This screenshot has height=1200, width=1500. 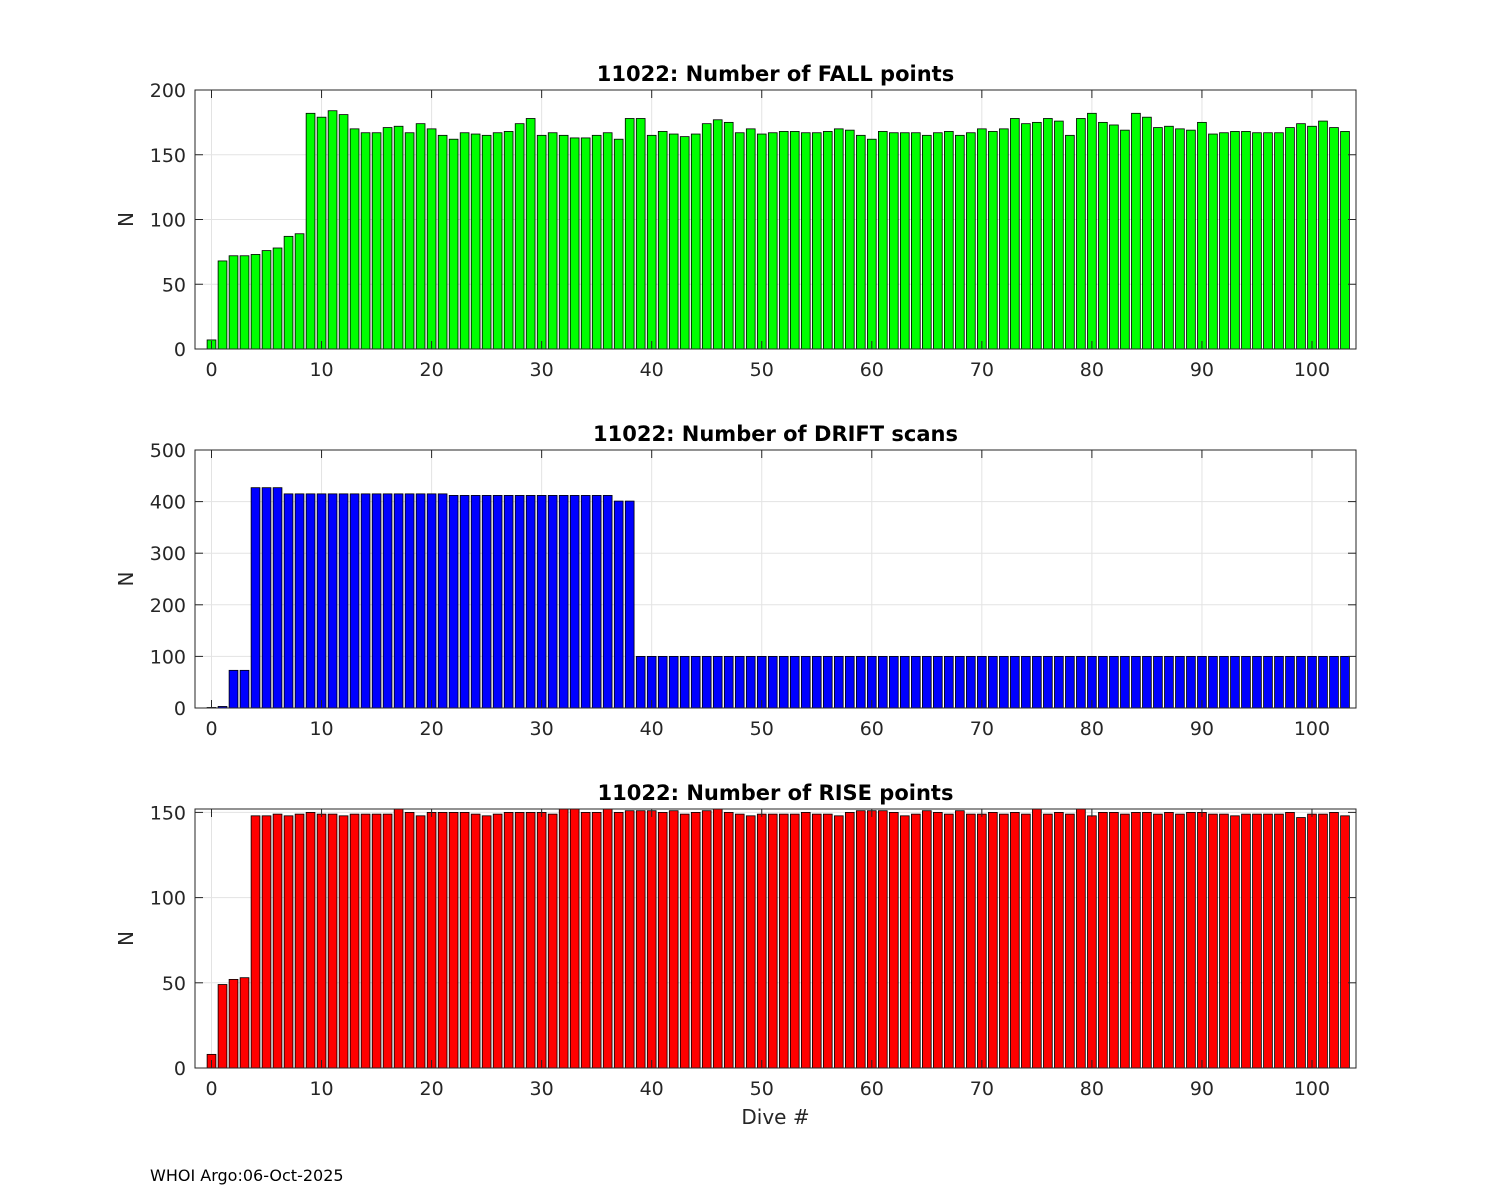 What do you see at coordinates (1202, 1089) in the screenshot?
I see `rise-x-tick-label: 90` at bounding box center [1202, 1089].